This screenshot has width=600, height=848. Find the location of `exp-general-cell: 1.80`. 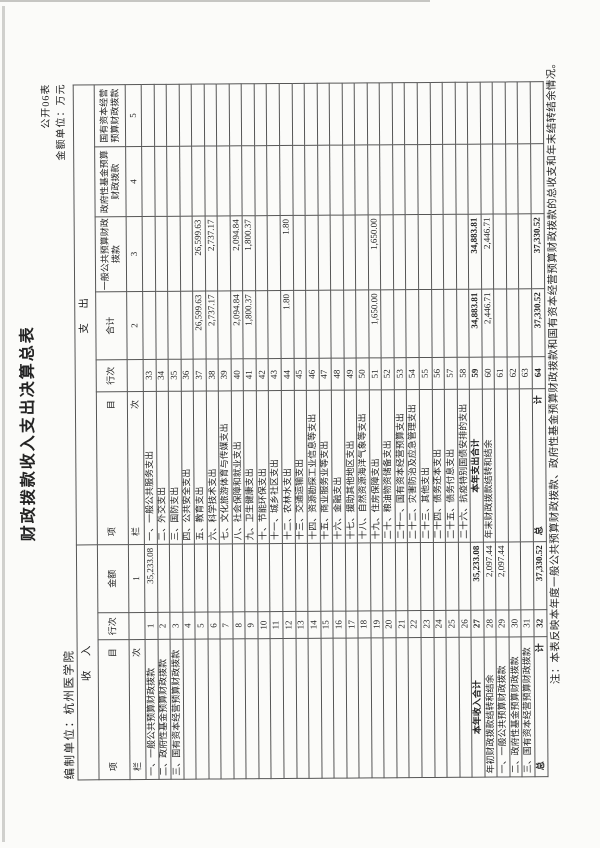

exp-general-cell: 1.80 is located at coordinates (287, 253).